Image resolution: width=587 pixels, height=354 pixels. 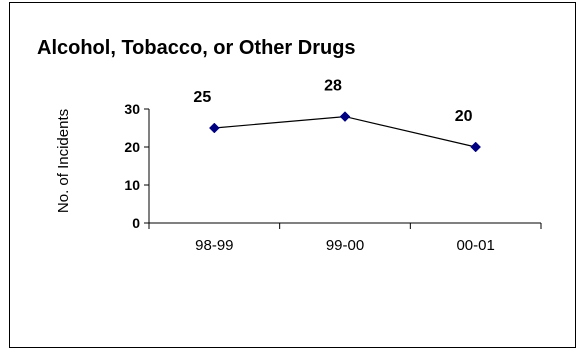 What do you see at coordinates (132, 185) in the screenshot?
I see `y-tick-label: 10` at bounding box center [132, 185].